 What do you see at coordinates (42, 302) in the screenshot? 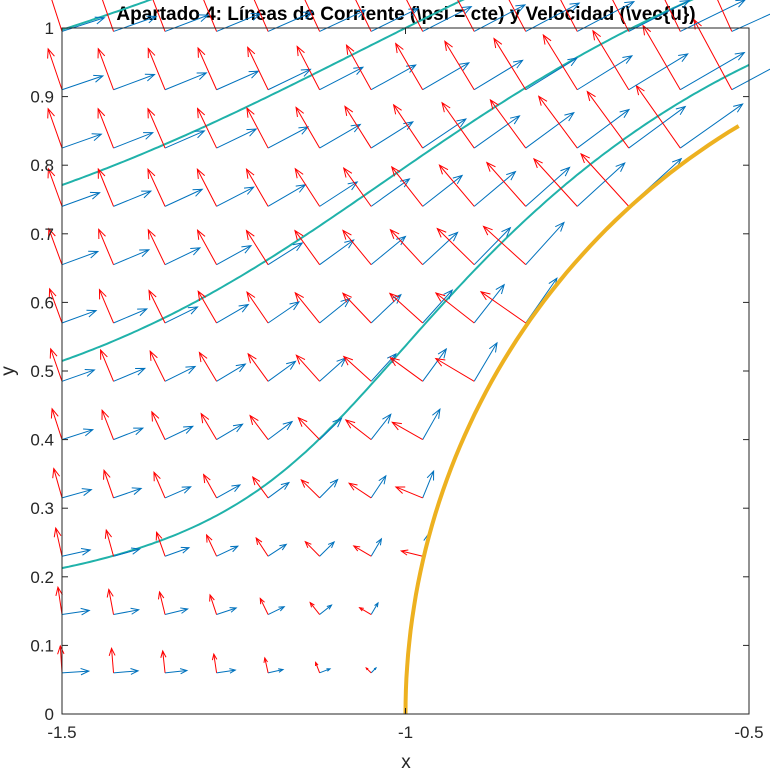
I see `y-tick-label: 0.6` at bounding box center [42, 302].